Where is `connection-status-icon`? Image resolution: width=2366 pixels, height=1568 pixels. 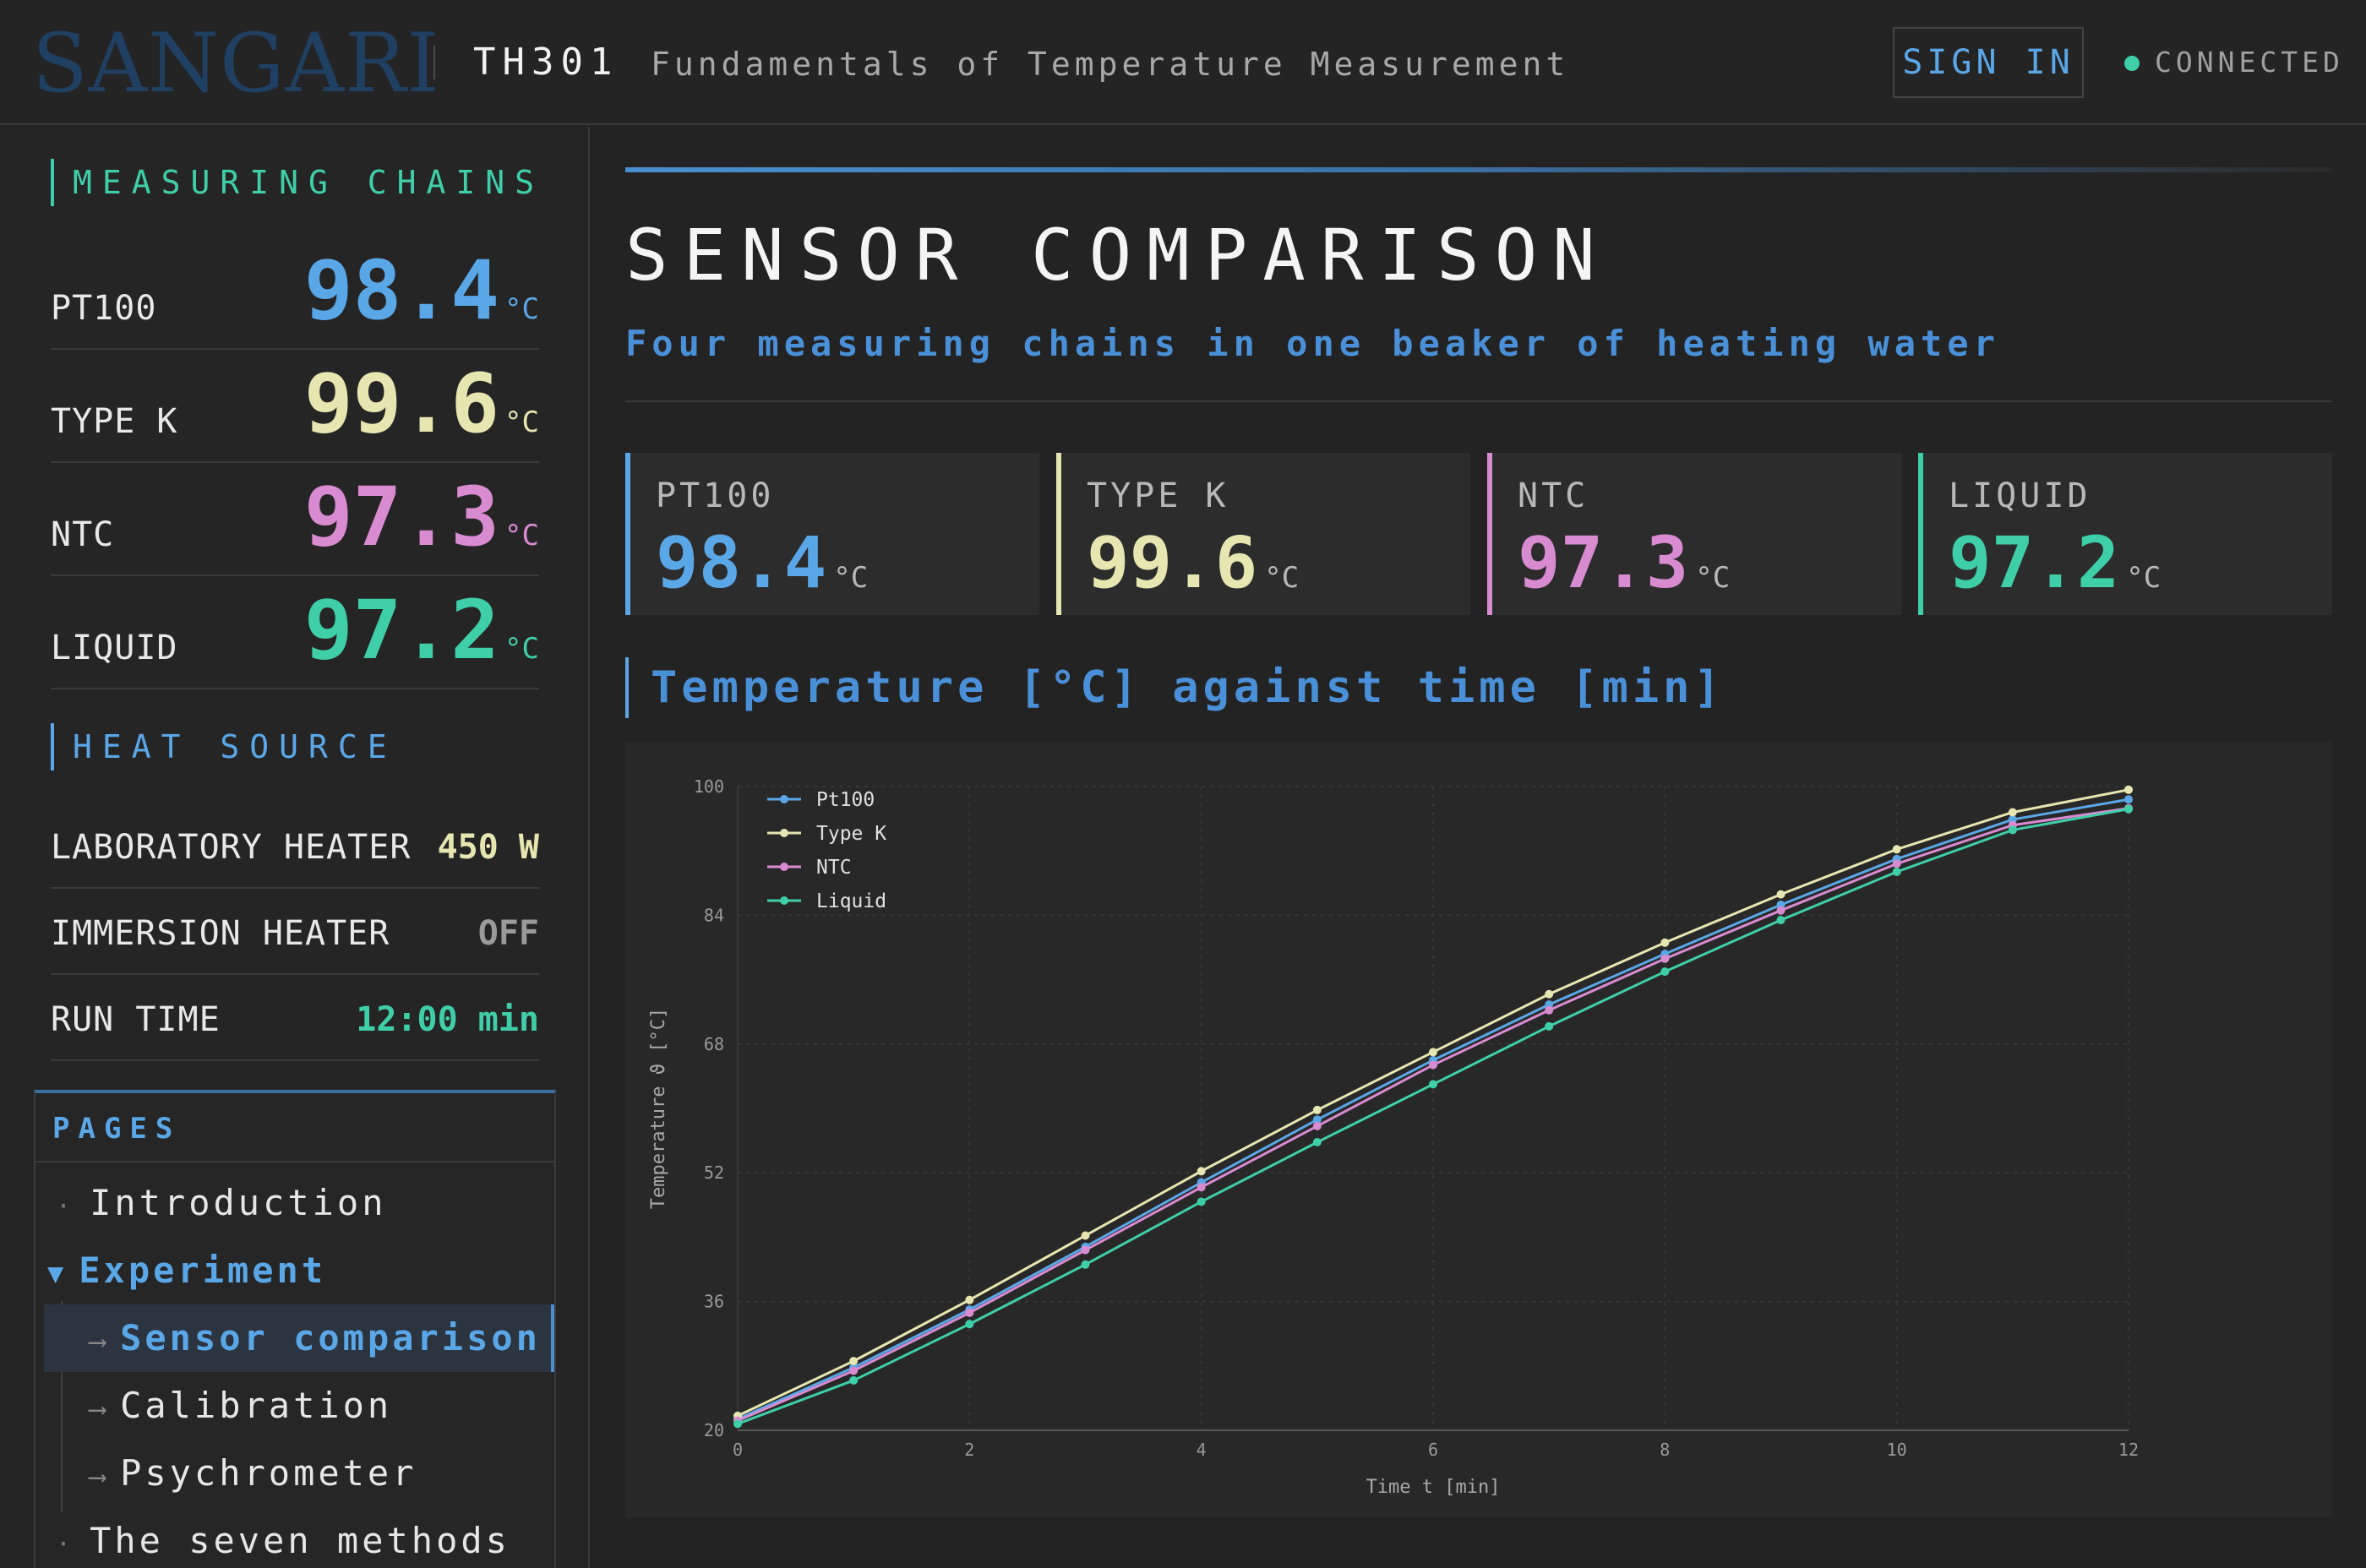
connection-status-icon is located at coordinates (2132, 64).